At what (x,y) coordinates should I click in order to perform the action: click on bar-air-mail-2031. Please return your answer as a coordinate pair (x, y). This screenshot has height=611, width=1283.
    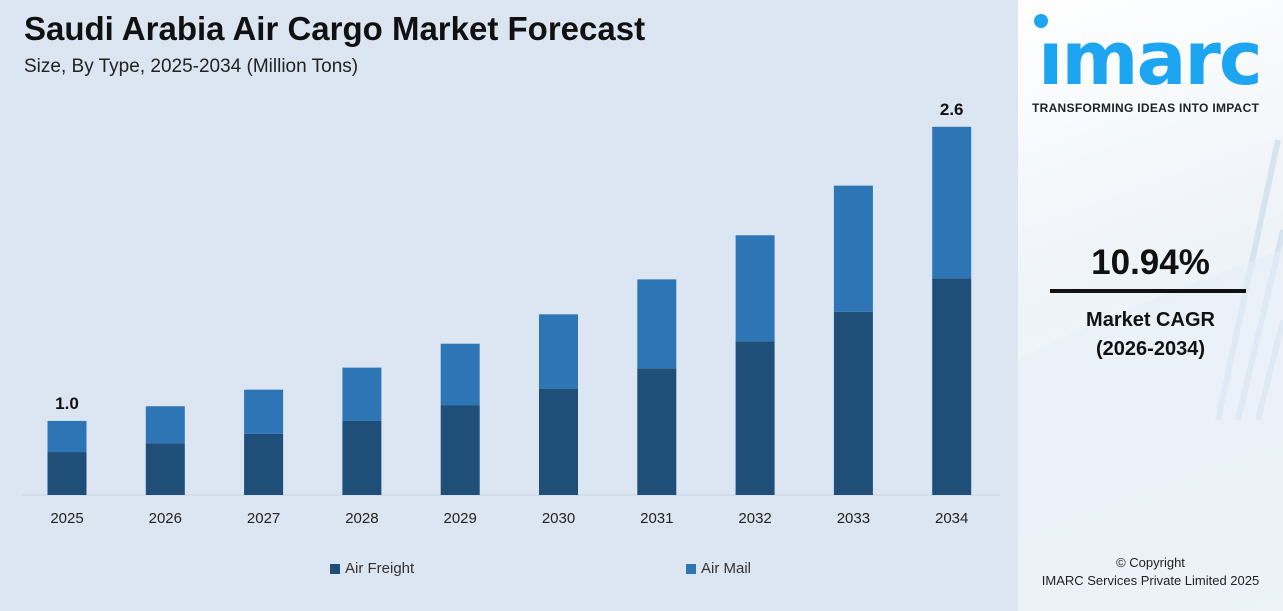
    Looking at the image, I should click on (657, 324).